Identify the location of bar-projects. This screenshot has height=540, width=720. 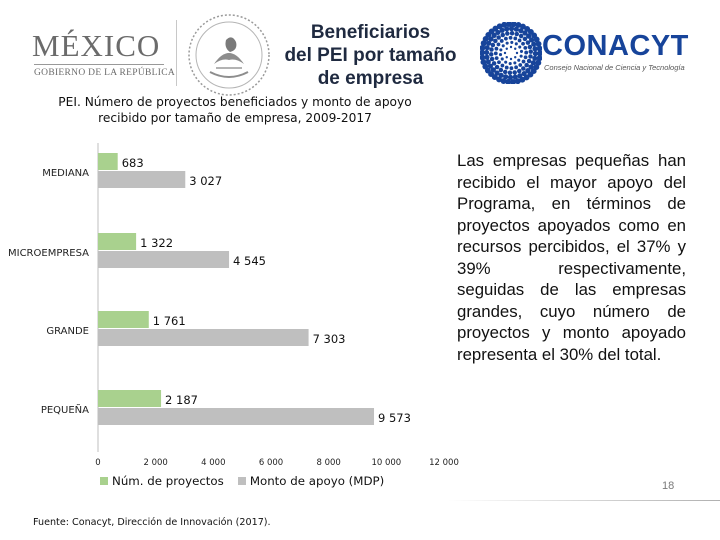
(130, 398).